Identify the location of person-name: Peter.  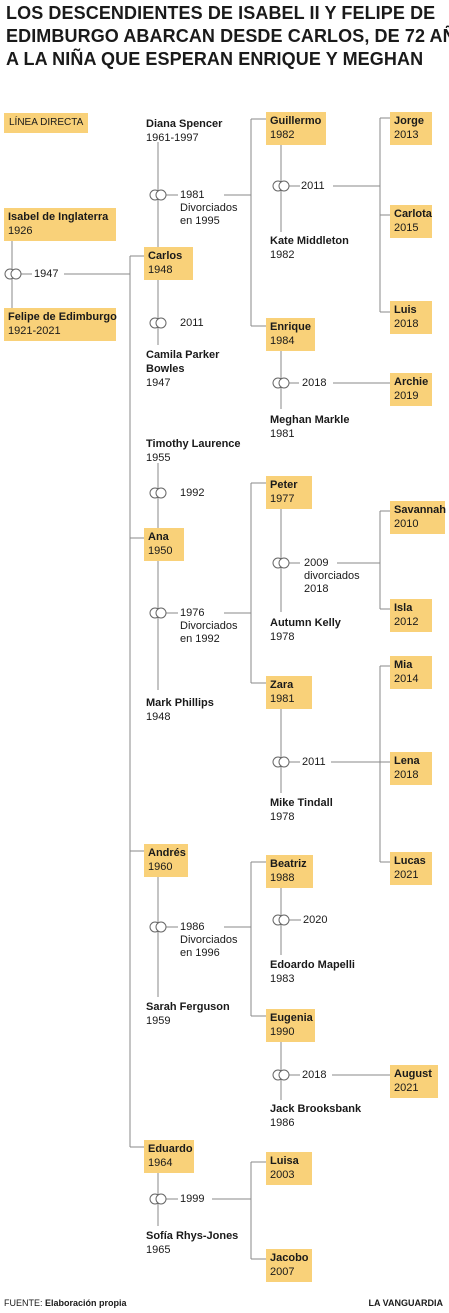
(284, 485).